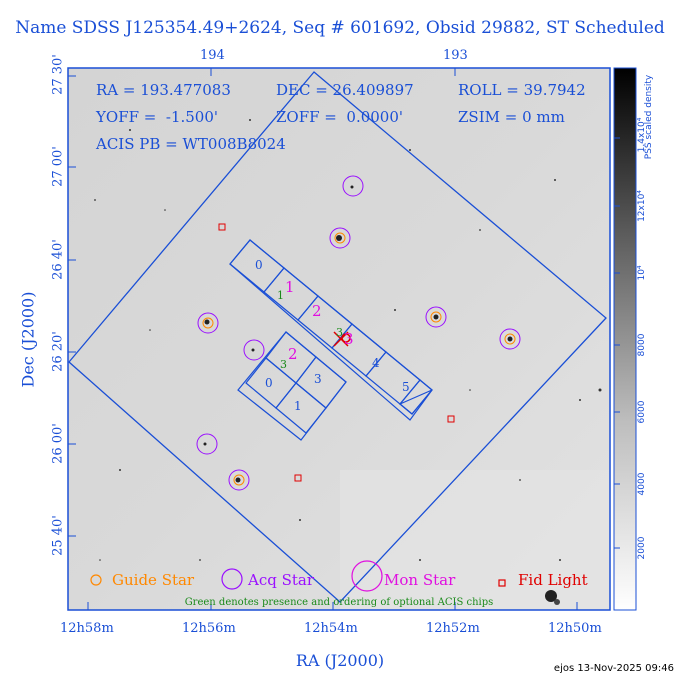 The height and width of the screenshot is (680, 680). What do you see at coordinates (553, 580) in the screenshot?
I see `fid-legend-label: Fid Light` at bounding box center [553, 580].